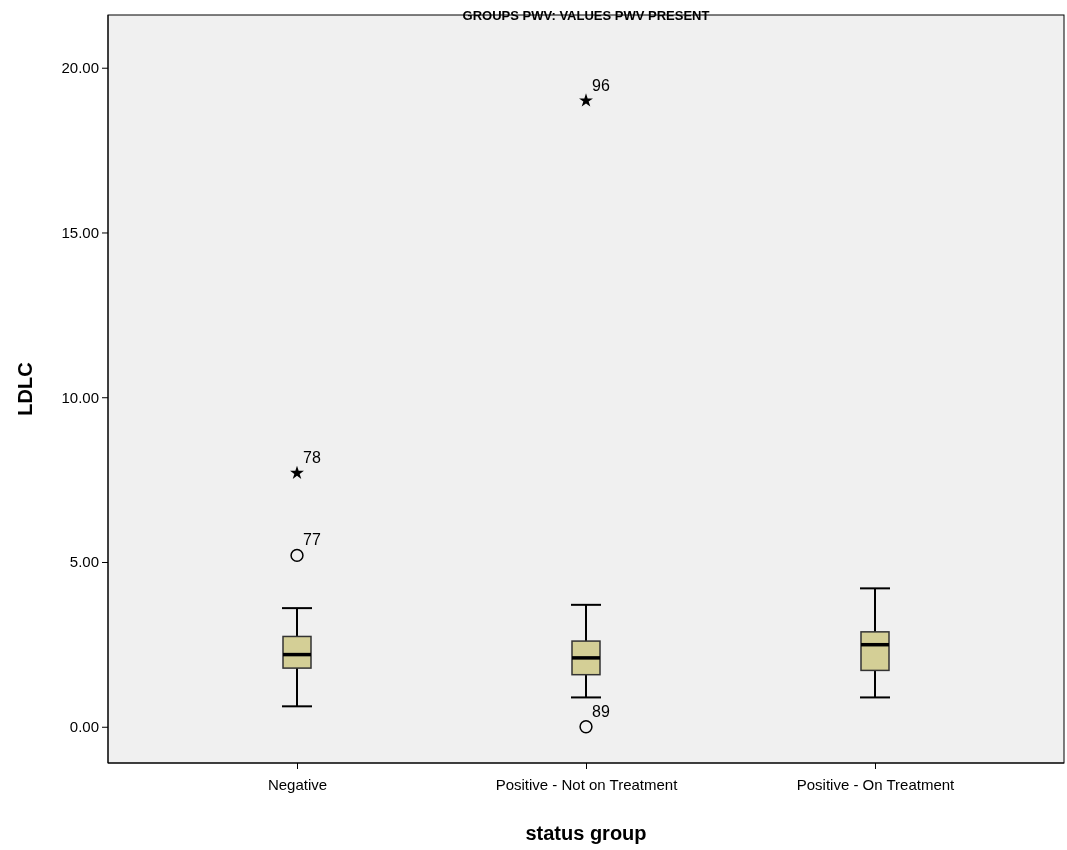 The height and width of the screenshot is (850, 1067). What do you see at coordinates (876, 784) in the screenshot?
I see `x-tick-label: Positive - On Treatment` at bounding box center [876, 784].